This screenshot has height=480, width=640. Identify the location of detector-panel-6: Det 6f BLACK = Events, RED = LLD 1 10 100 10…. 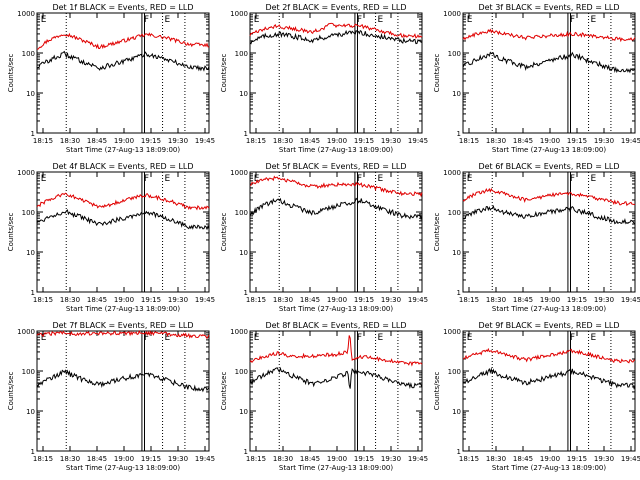
(536, 237).